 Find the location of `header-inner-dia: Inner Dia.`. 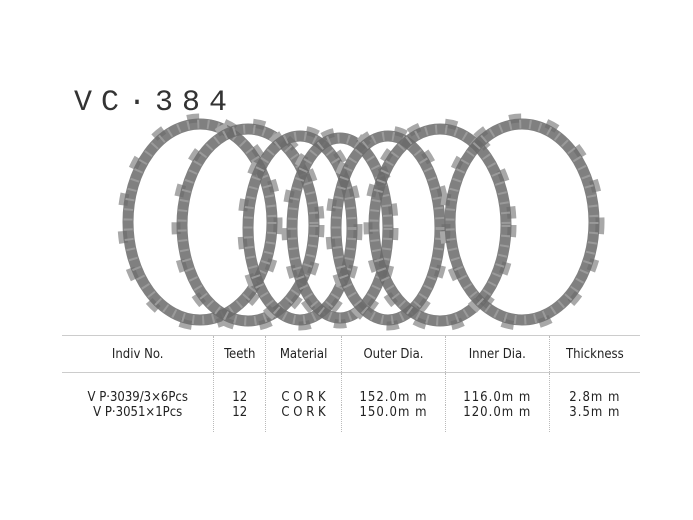

header-inner-dia: Inner Dia. is located at coordinates (497, 354).